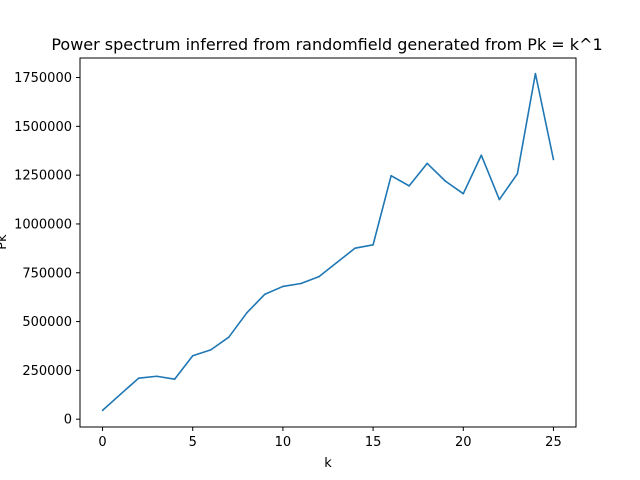 This screenshot has width=640, height=480. What do you see at coordinates (47, 273) in the screenshot?
I see `y-tick-label: 750000` at bounding box center [47, 273].